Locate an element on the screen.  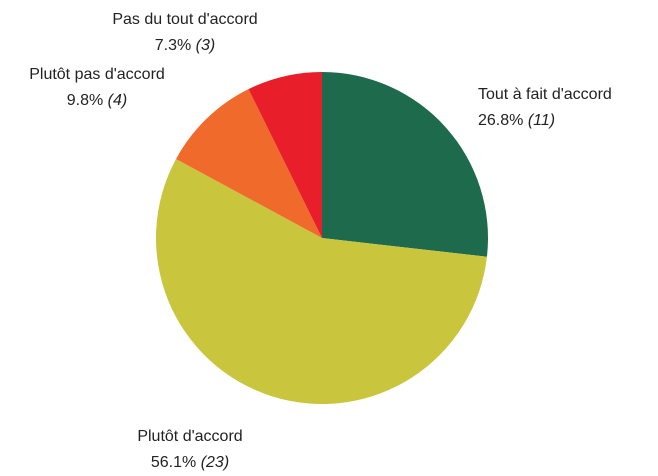
value-label: 7.3% is located at coordinates (173, 45).